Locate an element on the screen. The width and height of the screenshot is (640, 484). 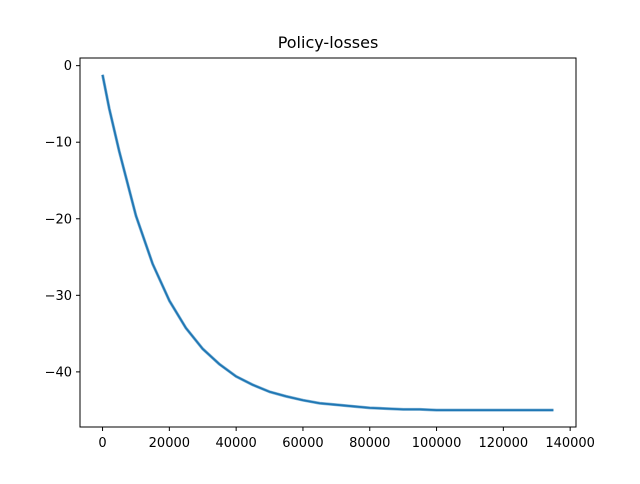
x-tick-label: 100000 is located at coordinates (437, 443).